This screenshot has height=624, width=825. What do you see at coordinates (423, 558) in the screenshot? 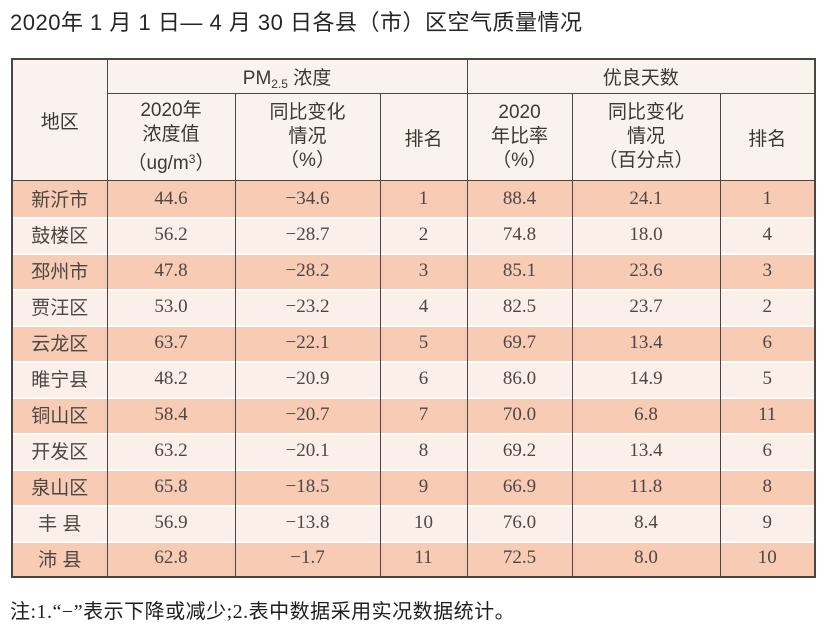
I see `pm_rank-cell: 11` at bounding box center [423, 558].